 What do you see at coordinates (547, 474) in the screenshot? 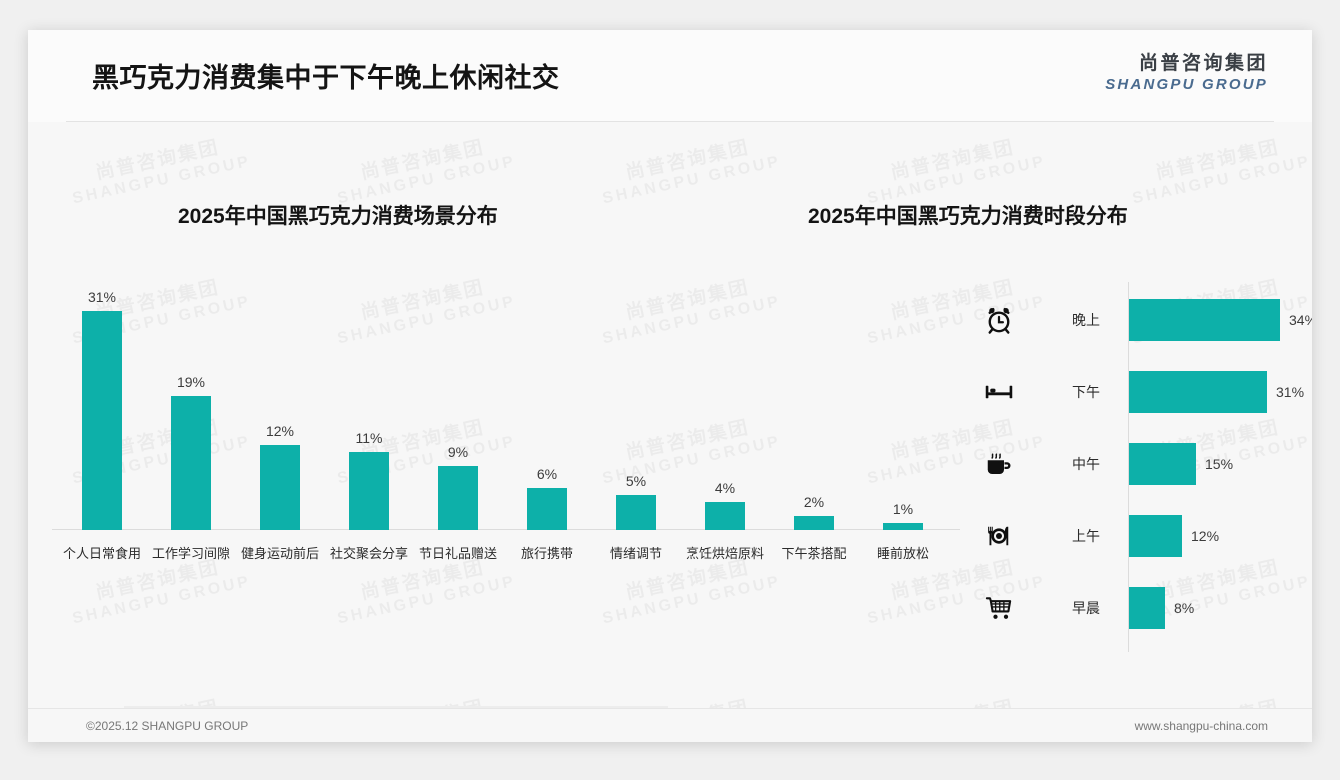
I see `column-value-label: 6%` at bounding box center [547, 474].